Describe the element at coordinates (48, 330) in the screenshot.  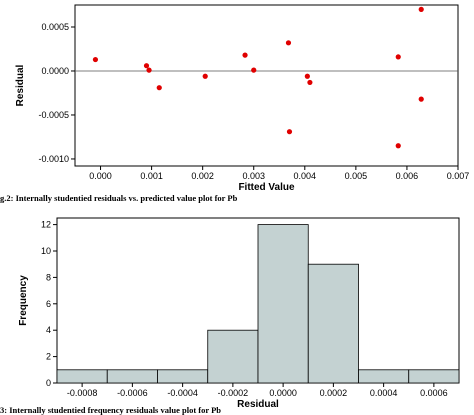
I see `histogram-y-tick-label: 4` at that location.